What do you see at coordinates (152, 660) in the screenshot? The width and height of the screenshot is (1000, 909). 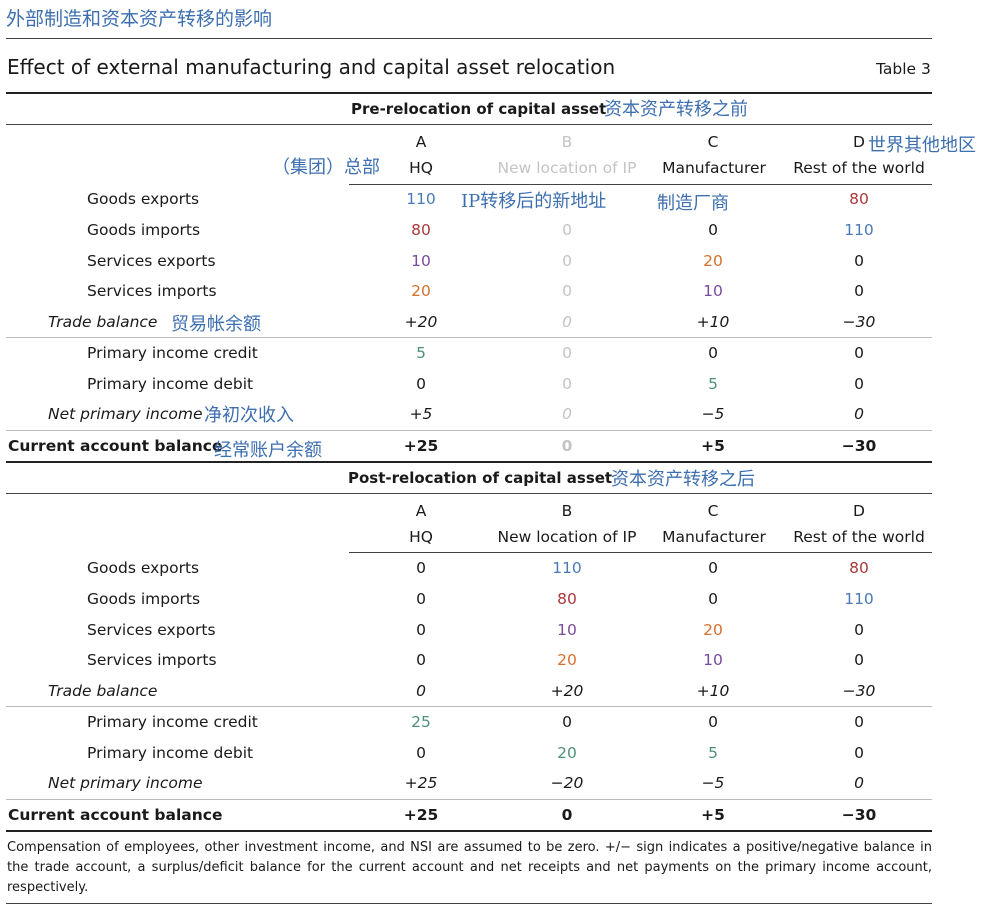 I see `post-row-label: Services imports` at bounding box center [152, 660].